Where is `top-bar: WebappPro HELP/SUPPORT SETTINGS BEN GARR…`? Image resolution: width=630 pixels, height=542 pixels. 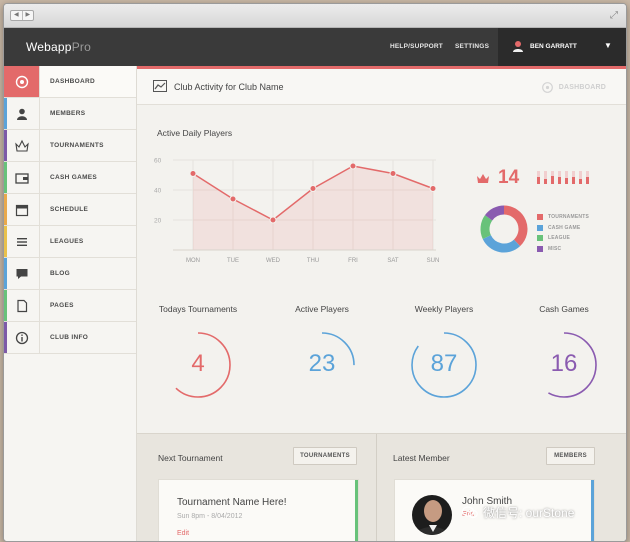 top-bar: WebappPro HELP/SUPPORT SETTINGS BEN GARR… is located at coordinates (315, 47).